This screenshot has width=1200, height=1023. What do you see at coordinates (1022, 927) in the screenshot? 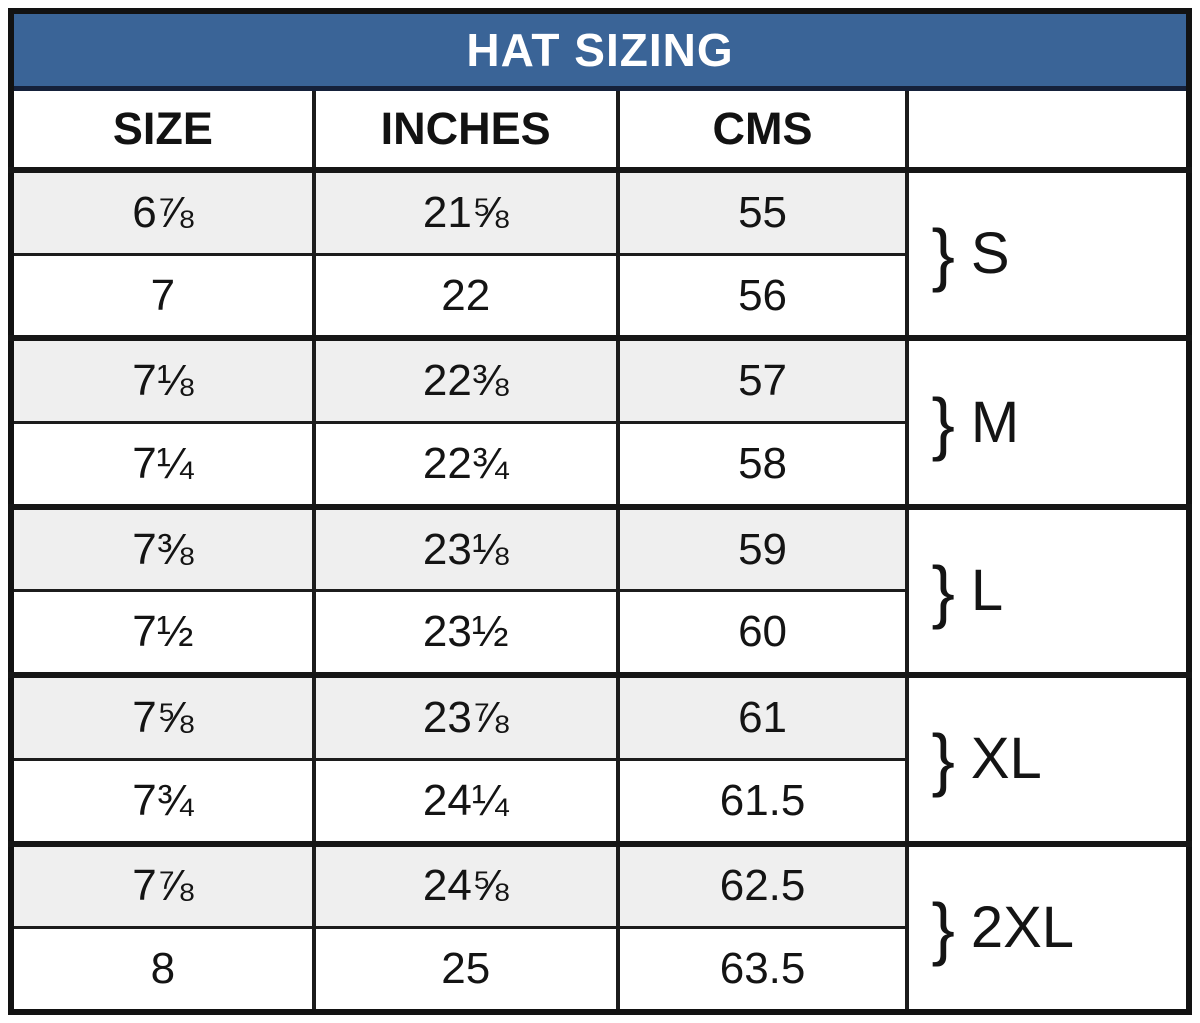
I see `group-label: 2XL` at bounding box center [1022, 927].